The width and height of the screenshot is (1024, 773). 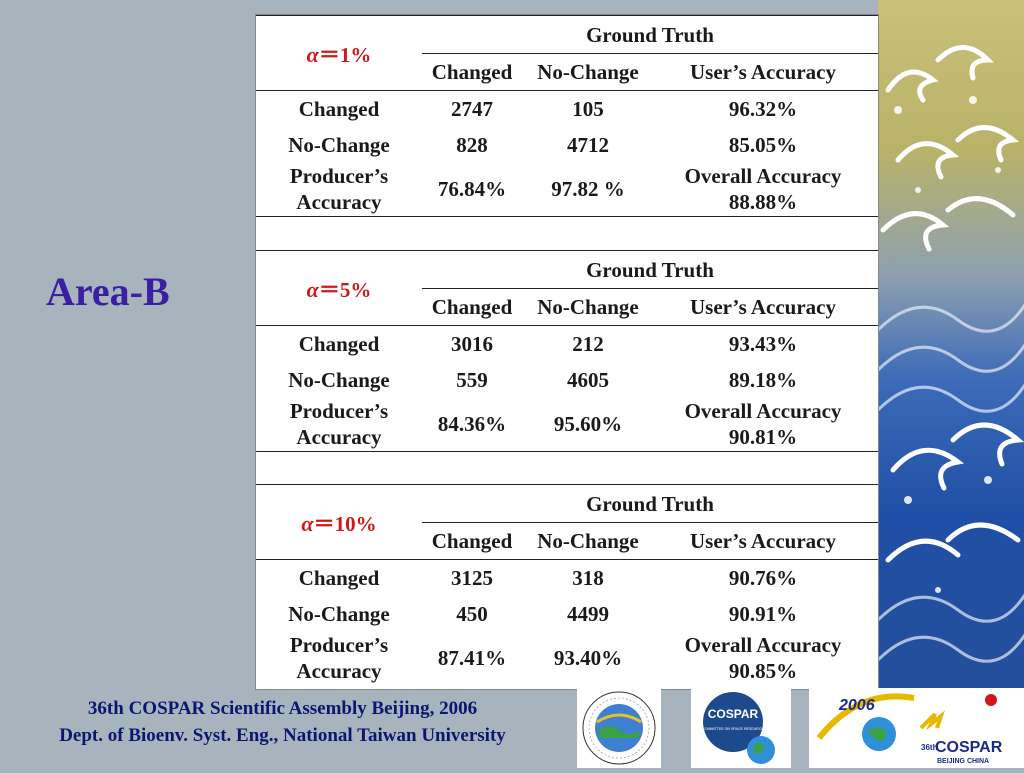 I want to click on cospar-logo-text: COSPAR, so click(x=733, y=714).